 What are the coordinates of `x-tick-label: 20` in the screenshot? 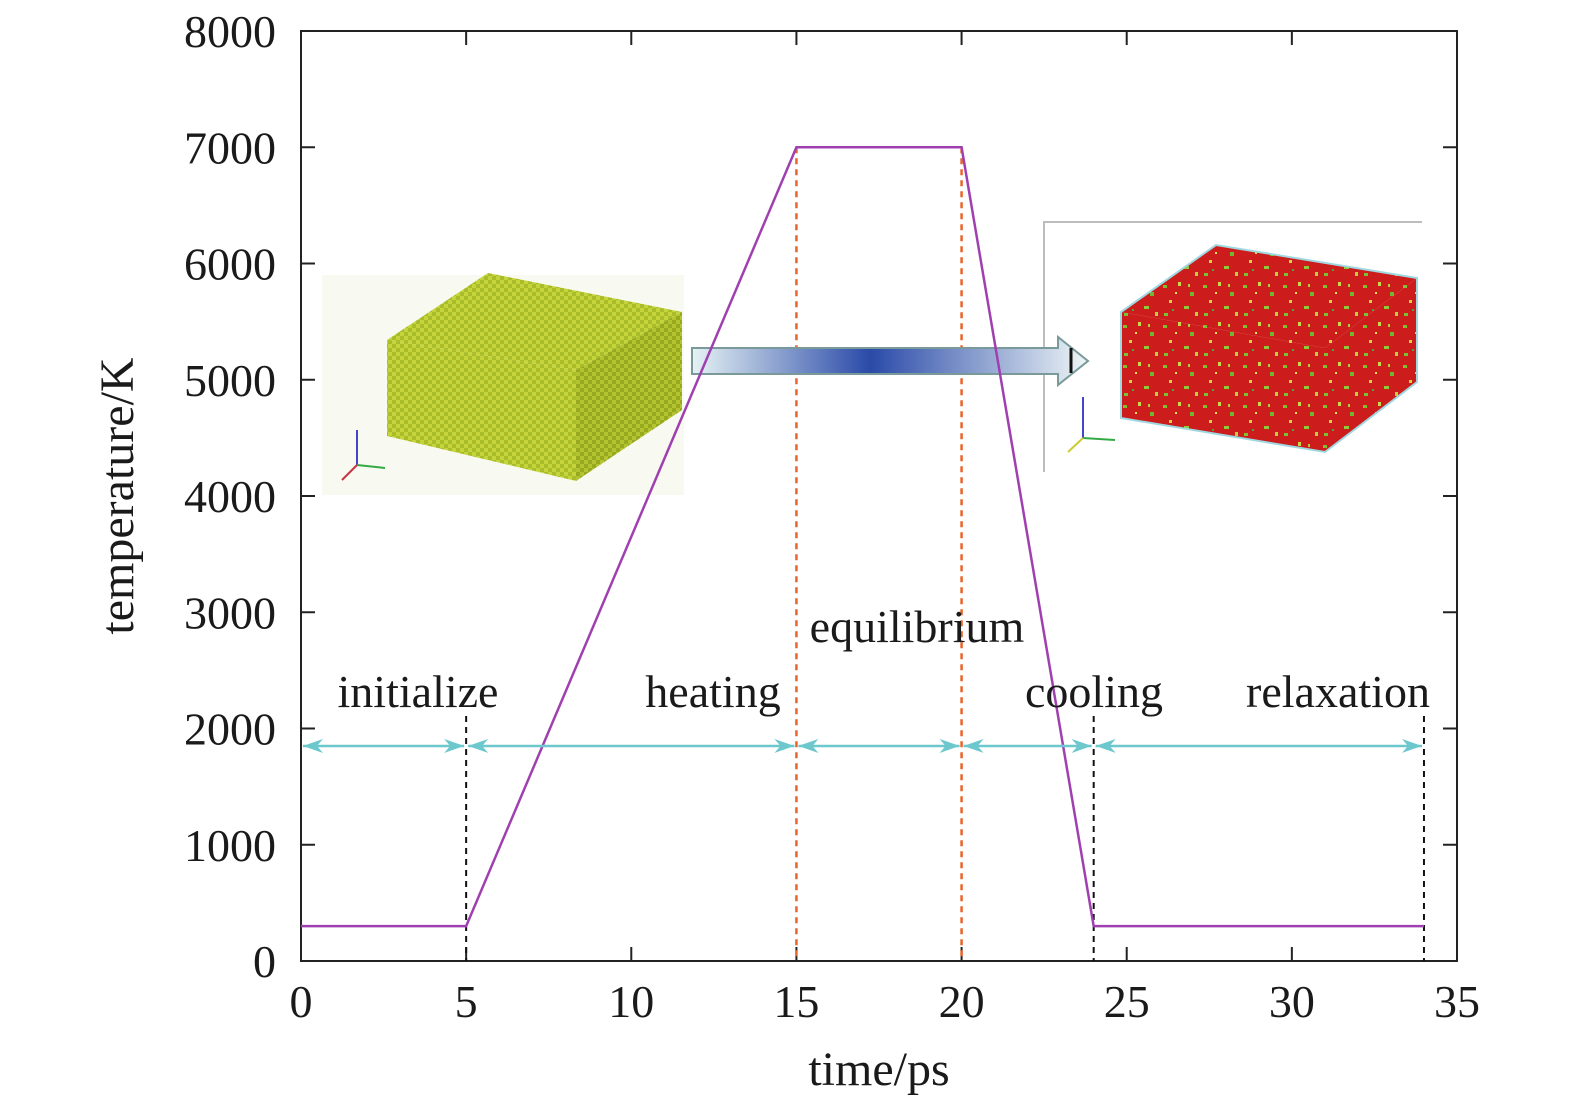 It's located at (962, 1001).